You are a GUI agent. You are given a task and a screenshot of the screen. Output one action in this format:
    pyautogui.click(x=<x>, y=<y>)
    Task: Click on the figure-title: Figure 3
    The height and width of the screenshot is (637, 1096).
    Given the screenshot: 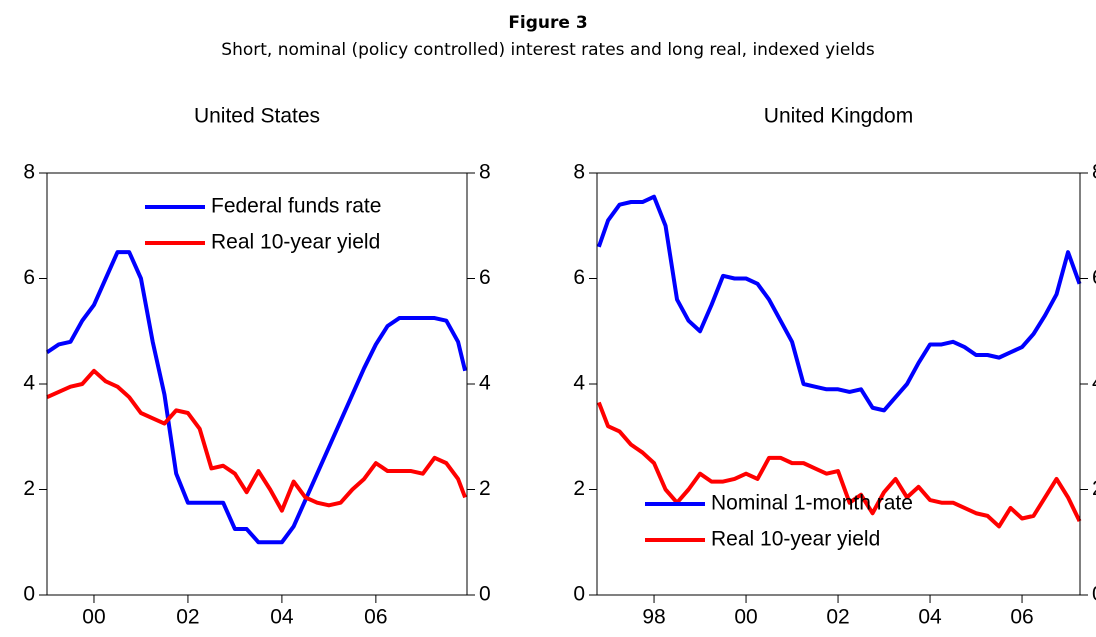 What is the action you would take?
    pyautogui.click(x=547, y=23)
    